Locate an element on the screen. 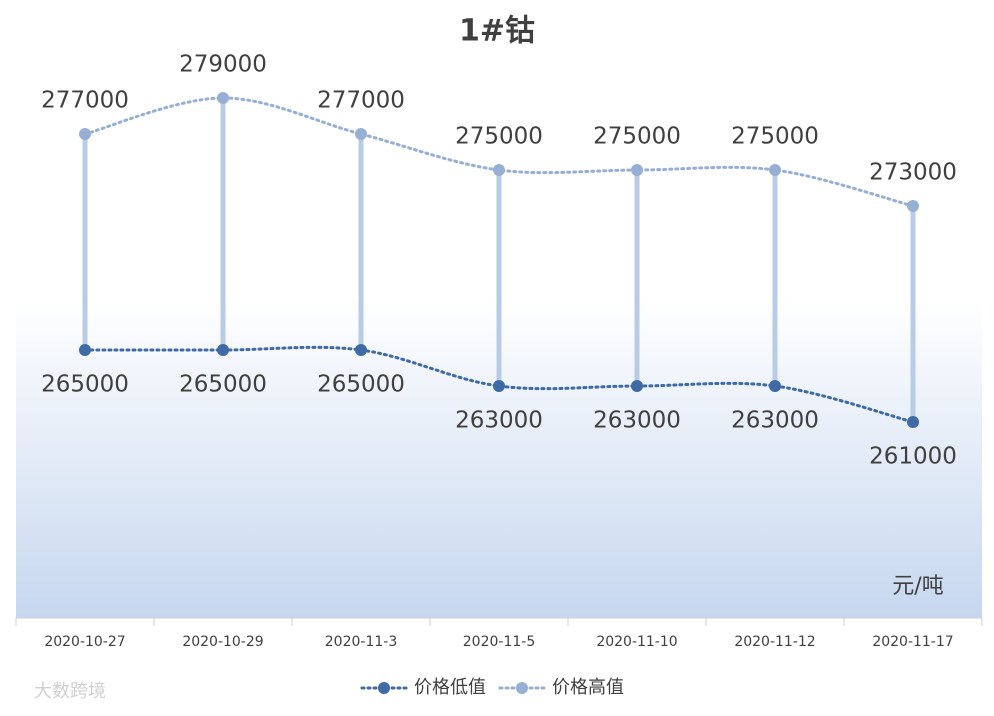 This screenshot has height=716, width=994. x-tick-label: 2020-11-12 is located at coordinates (774, 642).